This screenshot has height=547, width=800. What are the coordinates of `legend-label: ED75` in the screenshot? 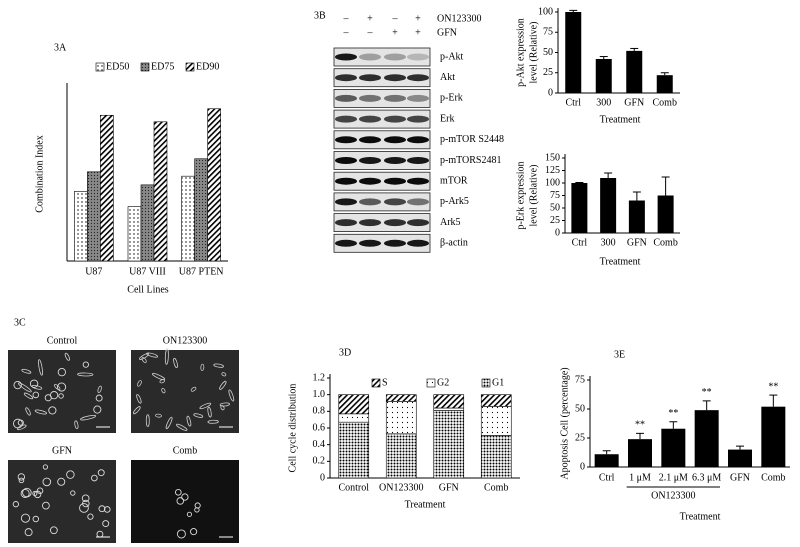 It's located at (162, 66).